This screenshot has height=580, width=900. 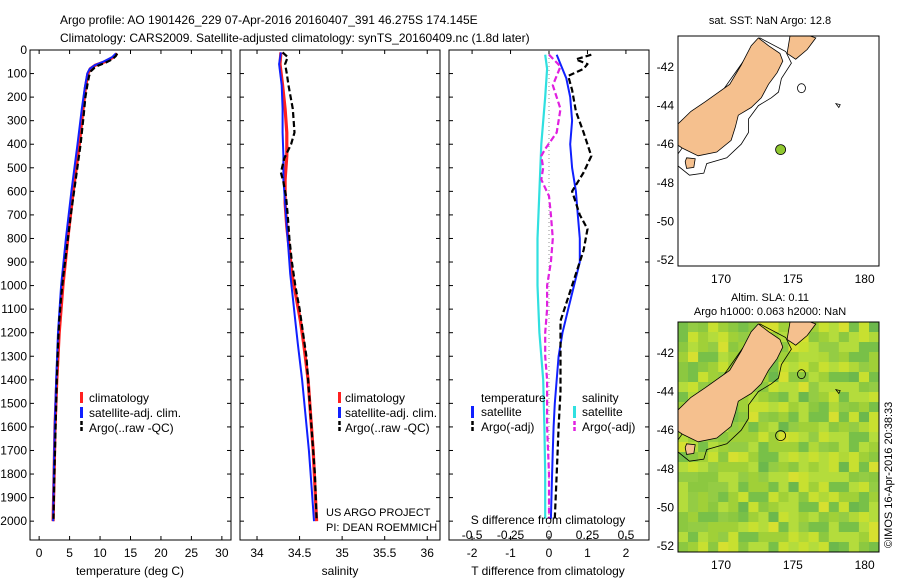 What do you see at coordinates (573, 286) in the screenshot?
I see `series-line-t-argo-adj-` at bounding box center [573, 286].